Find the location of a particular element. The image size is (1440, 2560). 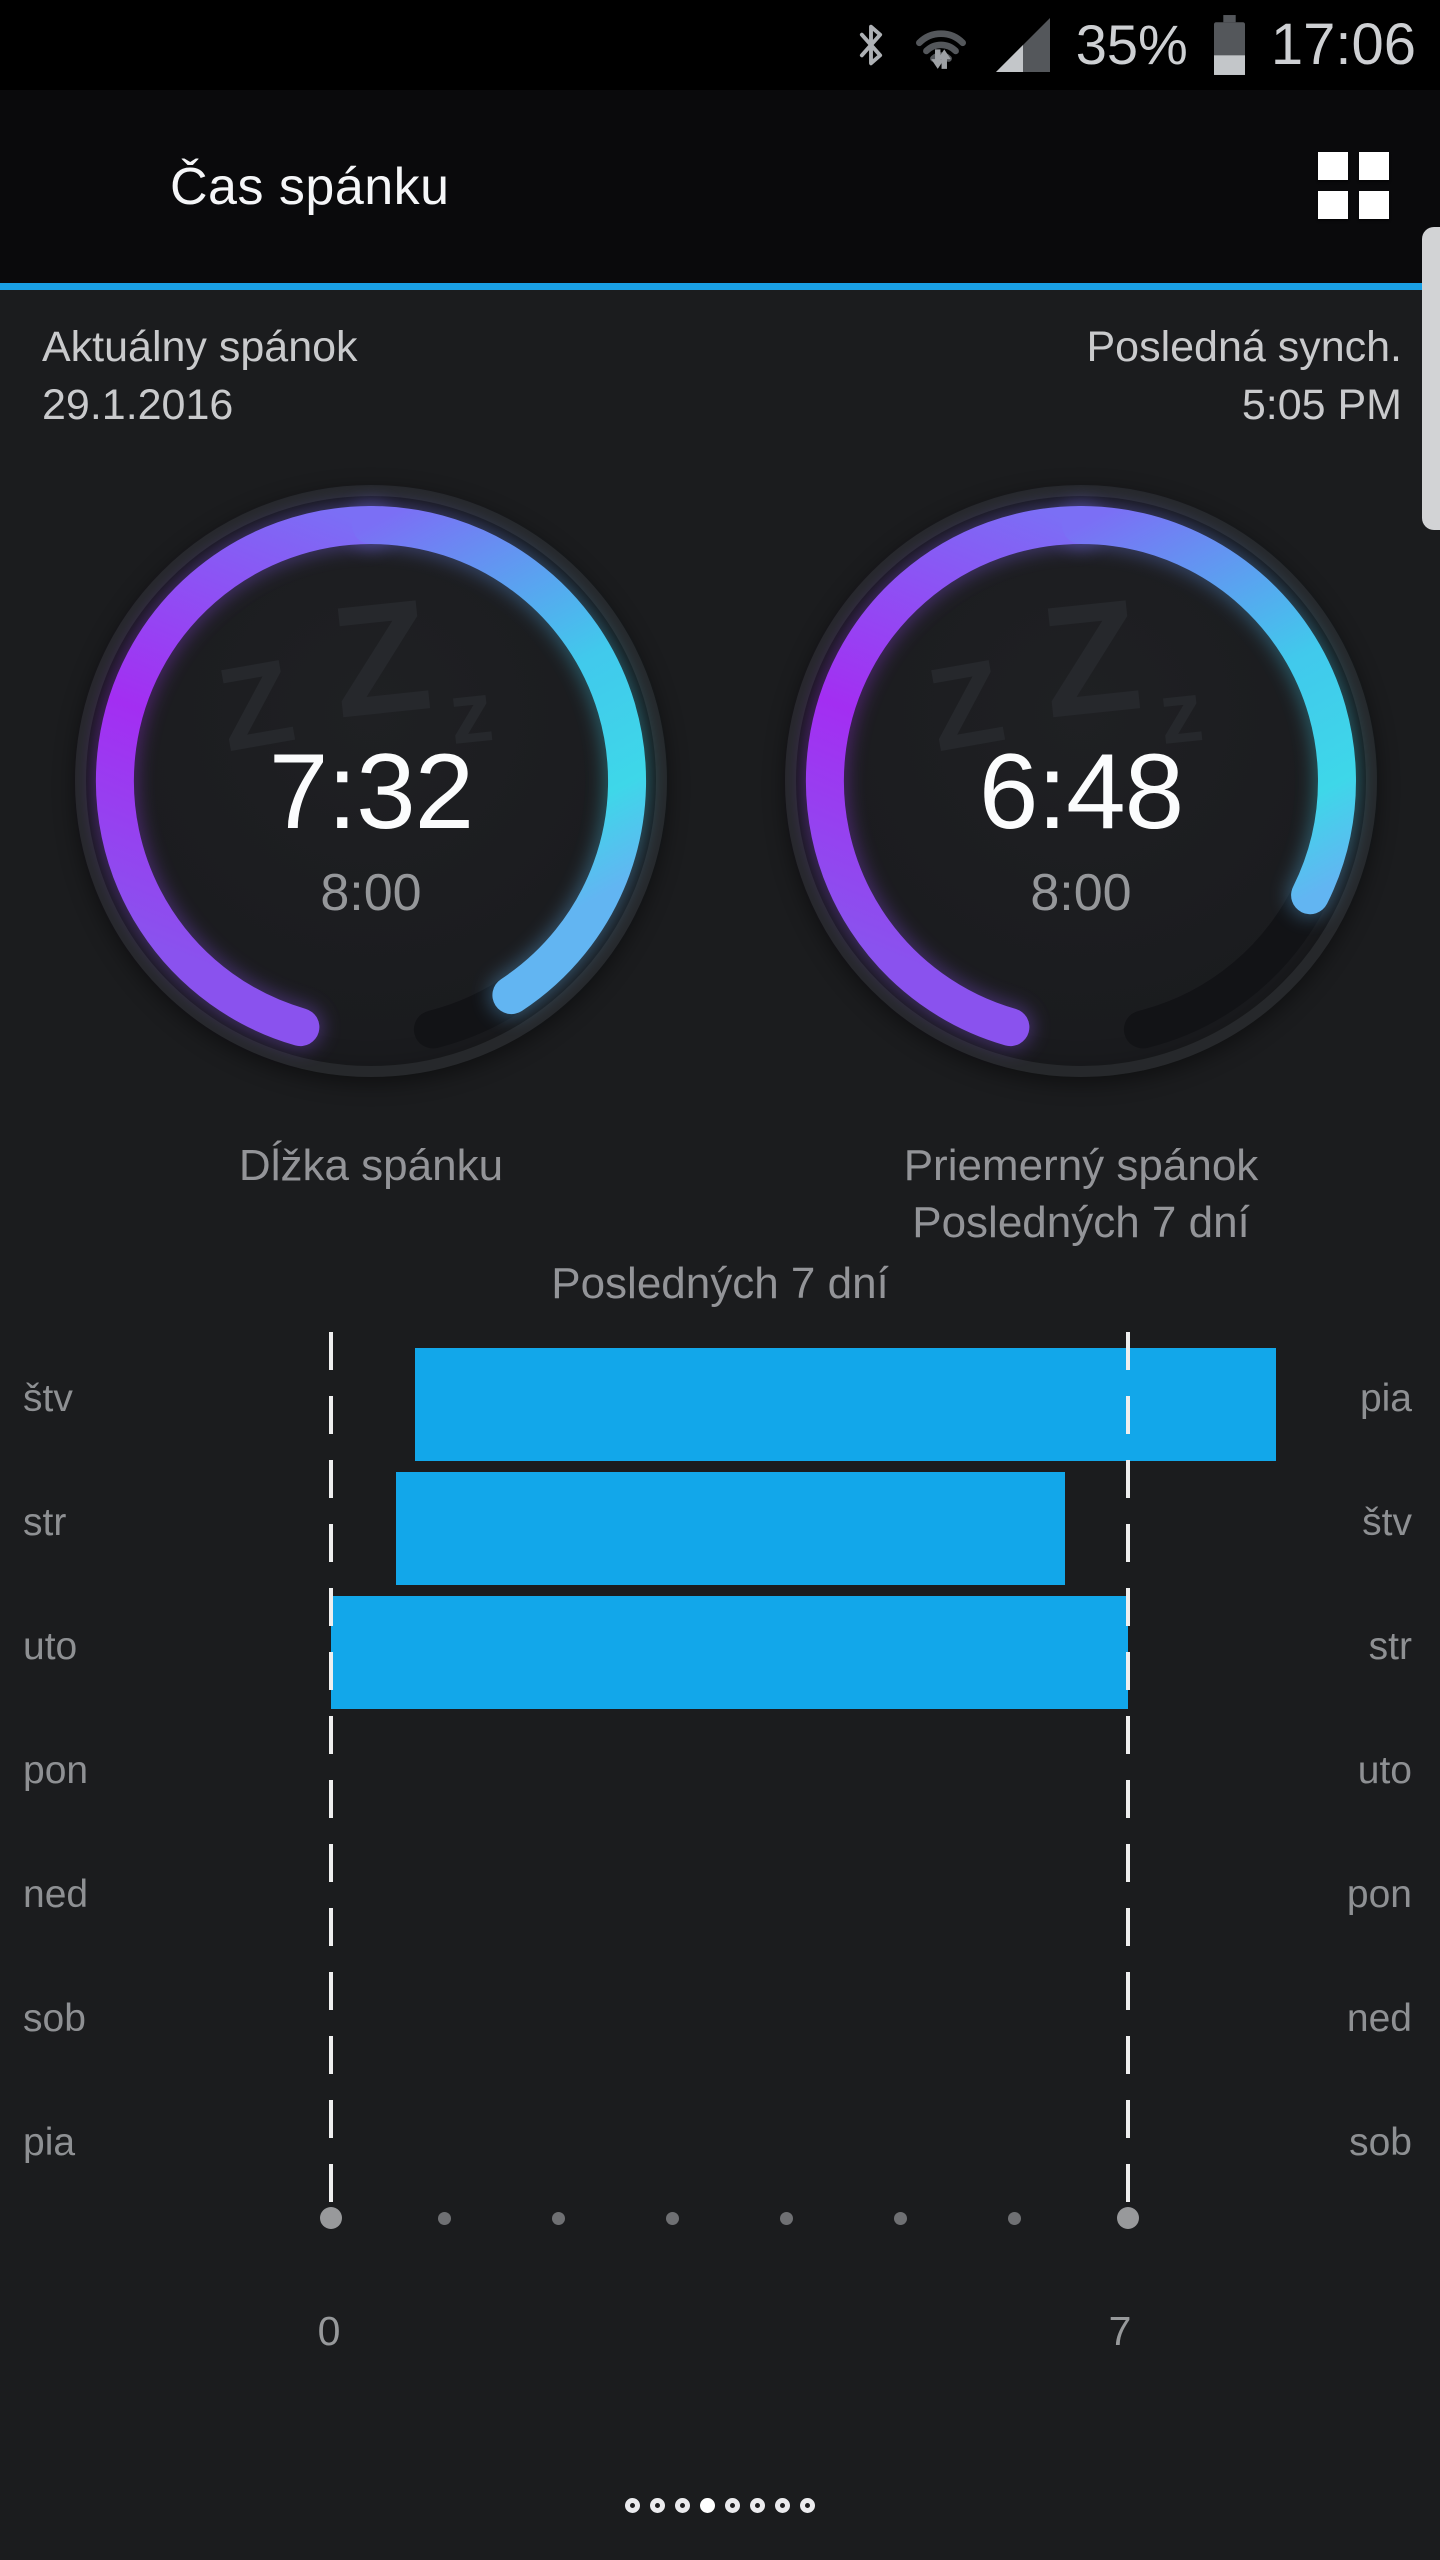

sleep-duration-gauge: Z Z z 7:32 8:00 is located at coordinates (371, 781).